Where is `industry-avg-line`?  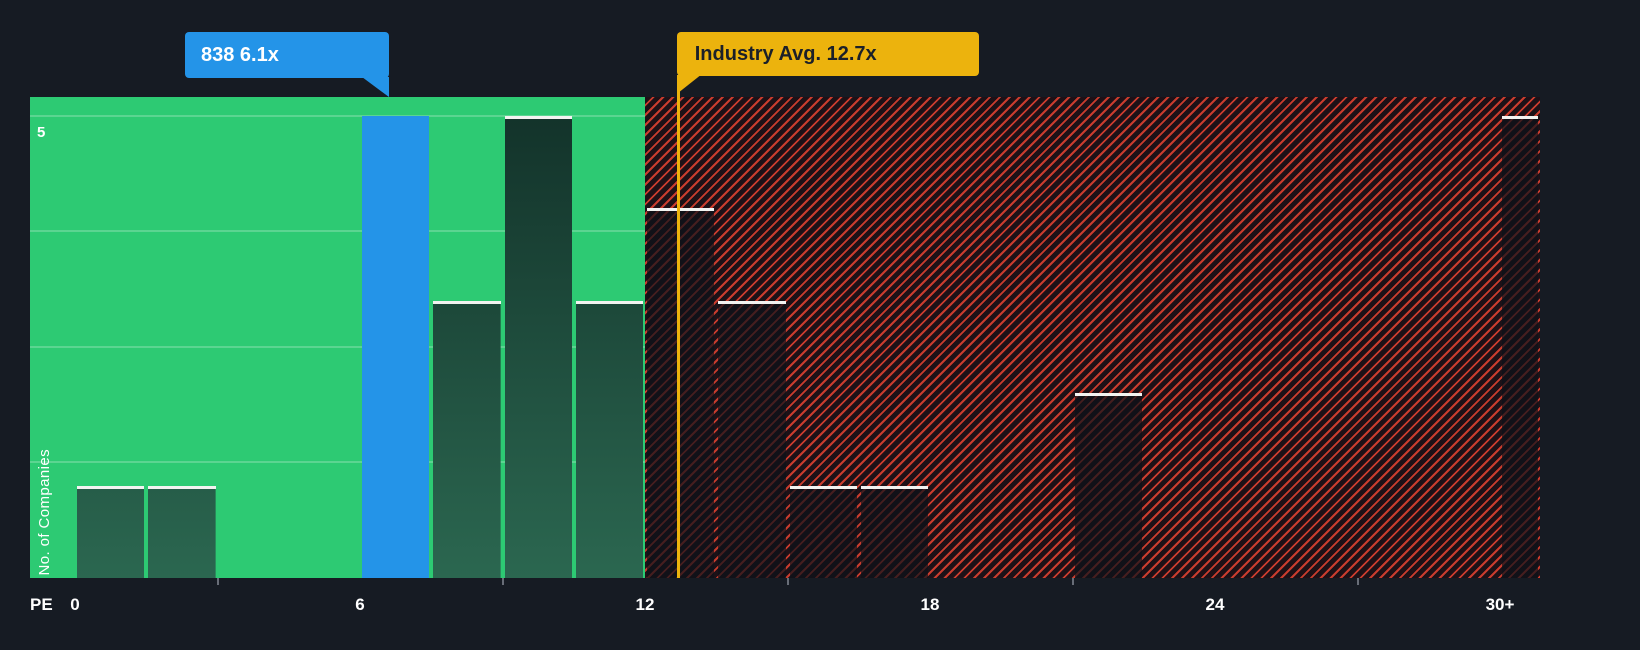 industry-avg-line is located at coordinates (678, 327).